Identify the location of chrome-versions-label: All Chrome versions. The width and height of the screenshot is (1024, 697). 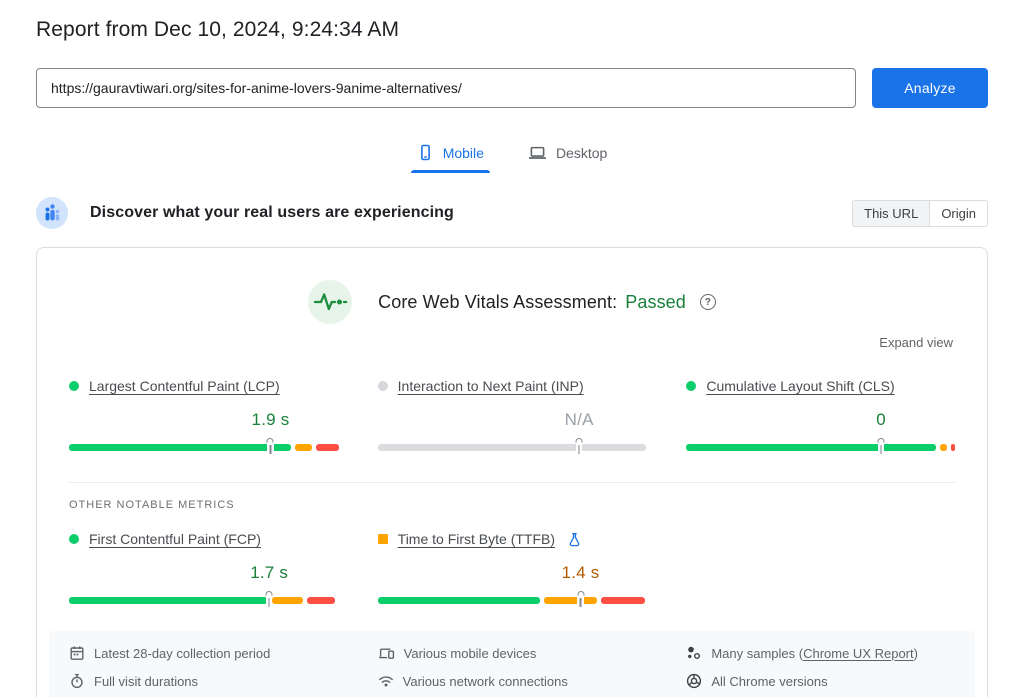
(769, 681).